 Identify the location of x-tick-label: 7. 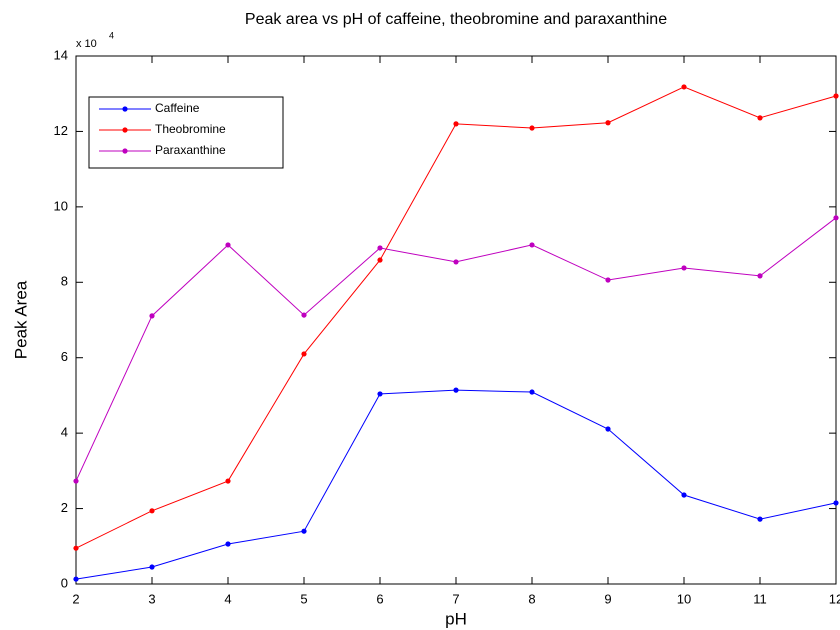
(455, 598).